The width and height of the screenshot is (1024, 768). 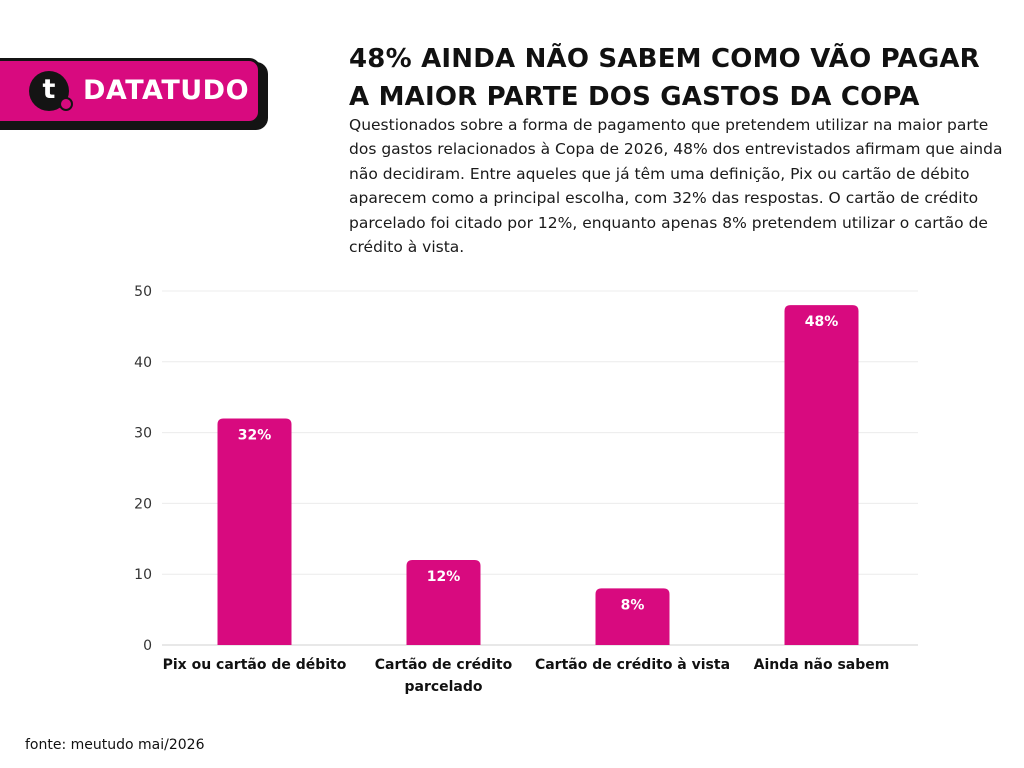 I want to click on data-label: 8%, so click(x=633, y=605).